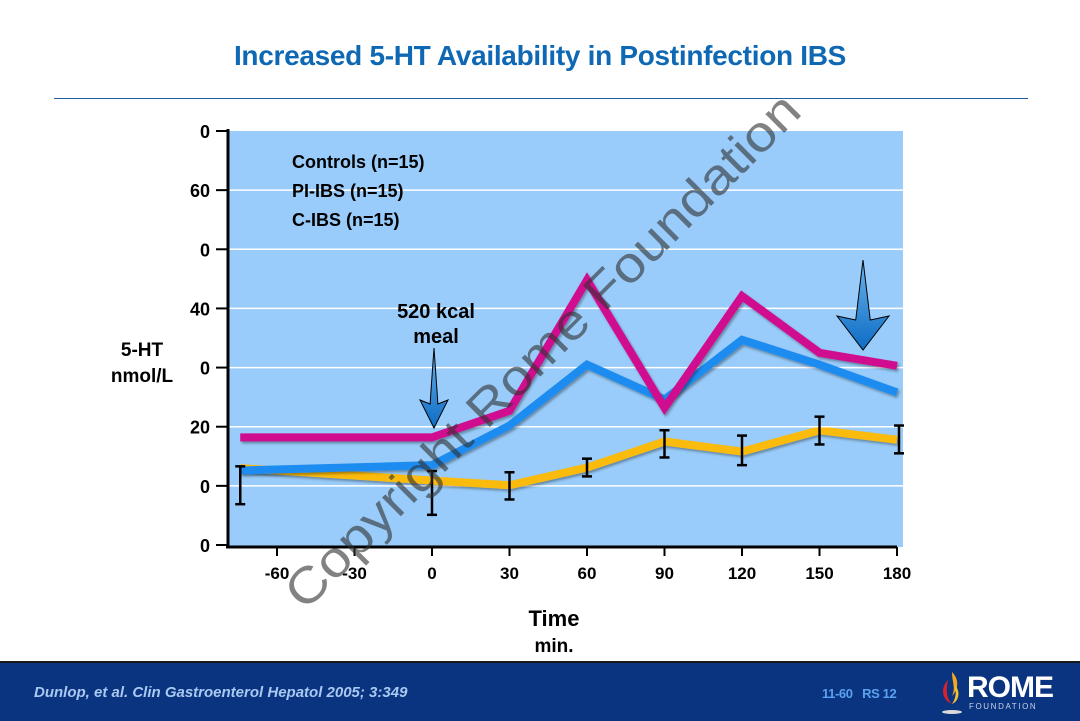 The image size is (1080, 721). What do you see at coordinates (142, 376) in the screenshot?
I see `y-axis-unit: nmol/L` at bounding box center [142, 376].